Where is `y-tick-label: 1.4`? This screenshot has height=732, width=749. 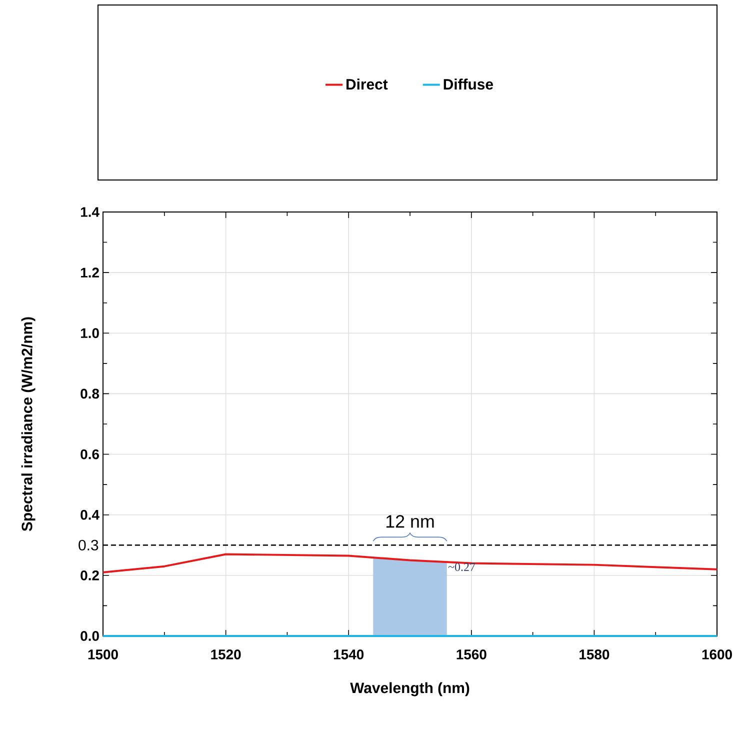 y-tick-label: 1.4 is located at coordinates (90, 212).